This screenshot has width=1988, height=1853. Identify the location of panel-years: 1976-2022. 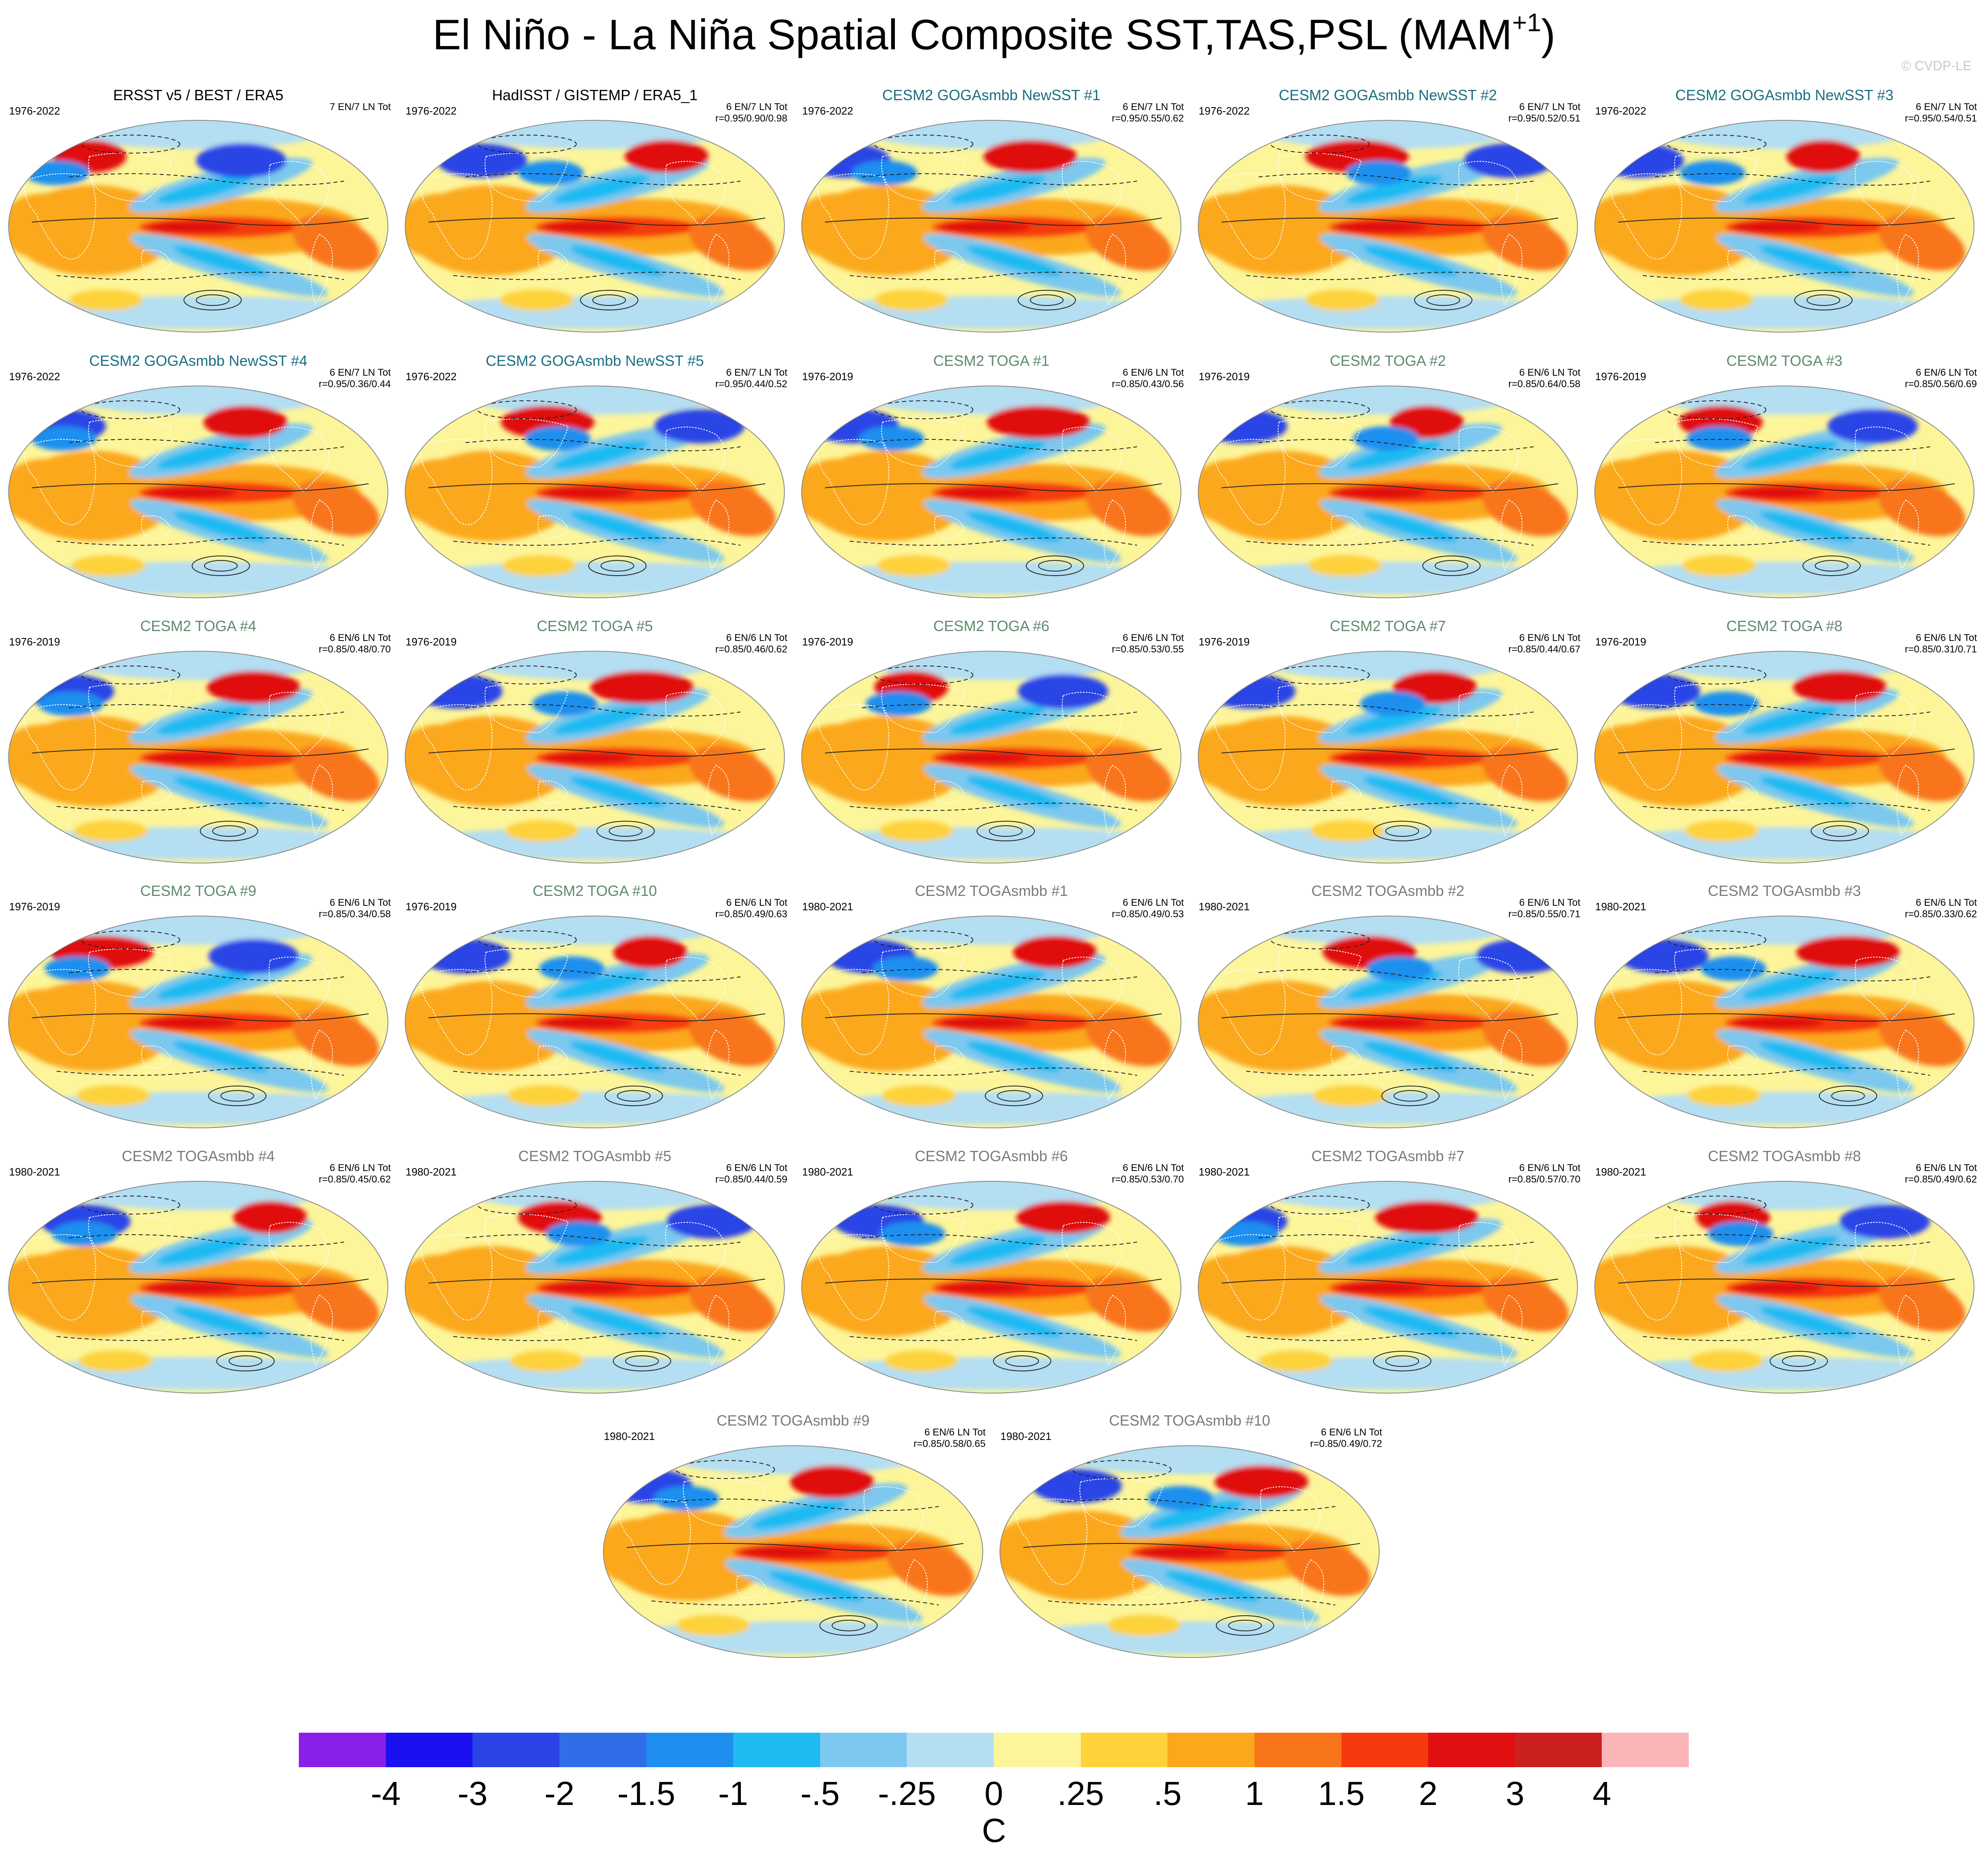
(1224, 111).